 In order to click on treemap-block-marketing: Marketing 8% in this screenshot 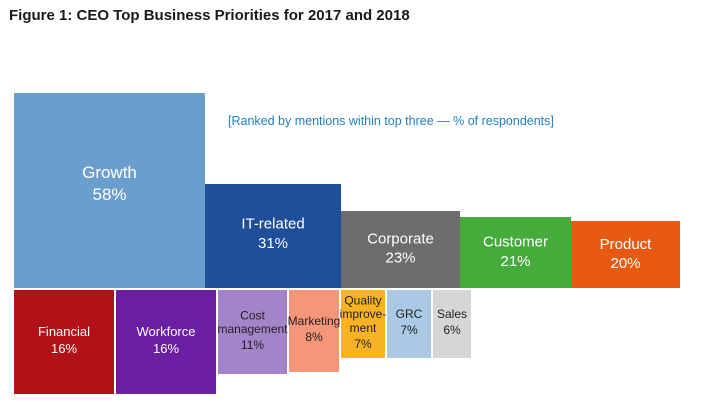, I will do `click(314, 331)`.